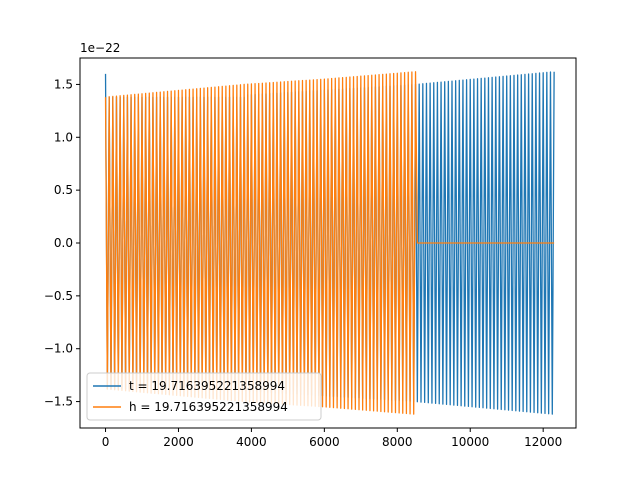 The height and width of the screenshot is (480, 640). I want to click on legend-box, so click(204, 396).